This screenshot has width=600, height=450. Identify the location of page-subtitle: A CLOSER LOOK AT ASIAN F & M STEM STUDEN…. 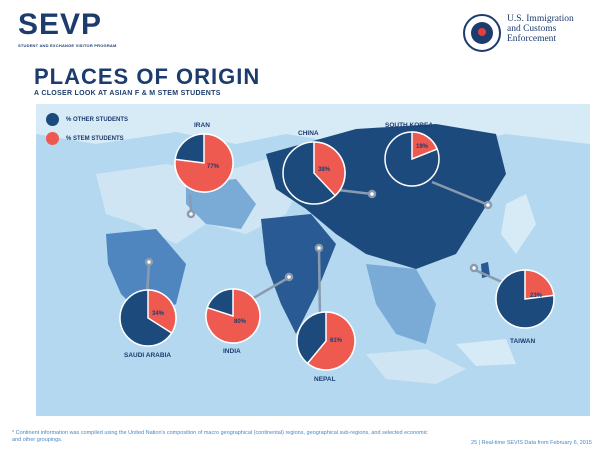
(127, 93).